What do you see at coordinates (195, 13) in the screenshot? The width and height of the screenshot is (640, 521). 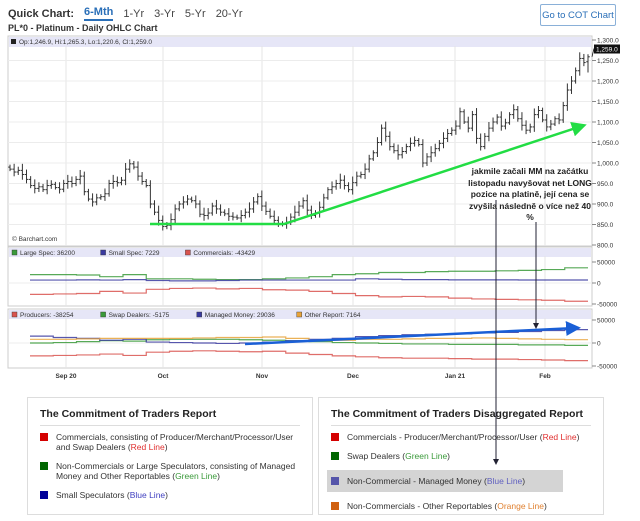 I see `tab-5-yr: 5-Yr` at bounding box center [195, 13].